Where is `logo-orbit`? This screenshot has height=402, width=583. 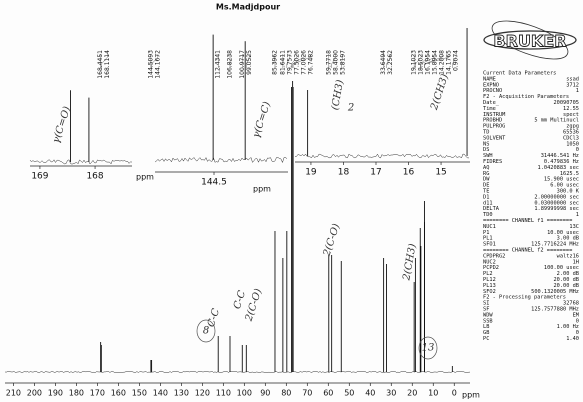 logo-orbit is located at coordinates (530, 40).